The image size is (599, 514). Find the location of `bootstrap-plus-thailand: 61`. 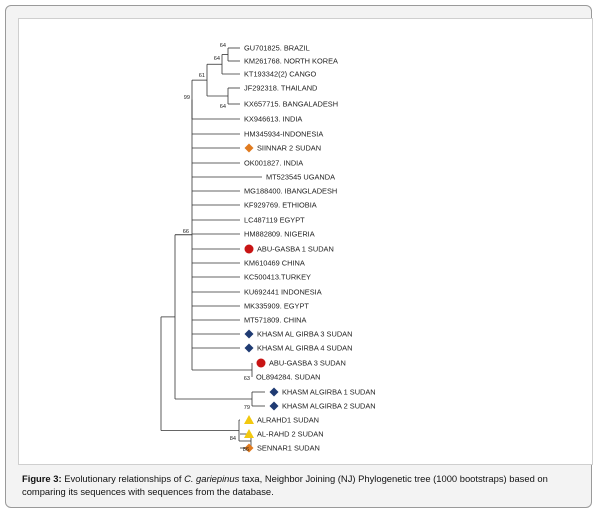

bootstrap-plus-thailand: 61 is located at coordinates (202, 76).